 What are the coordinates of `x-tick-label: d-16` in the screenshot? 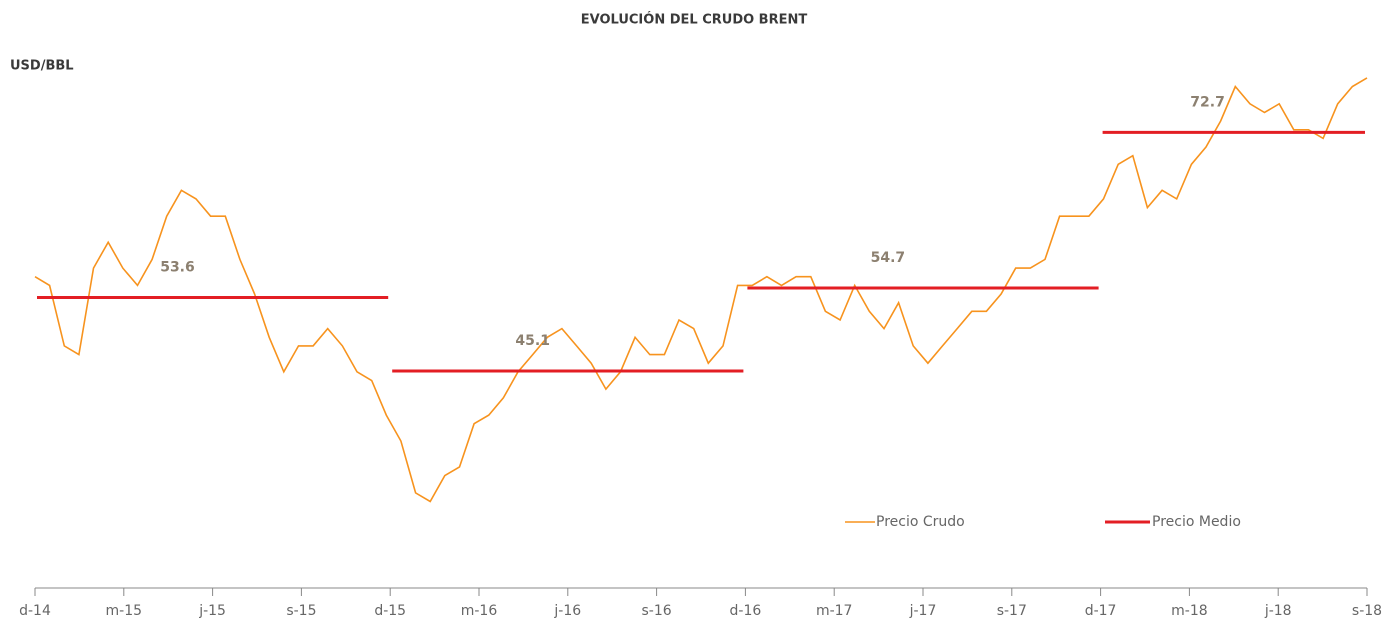 It's located at (746, 611).